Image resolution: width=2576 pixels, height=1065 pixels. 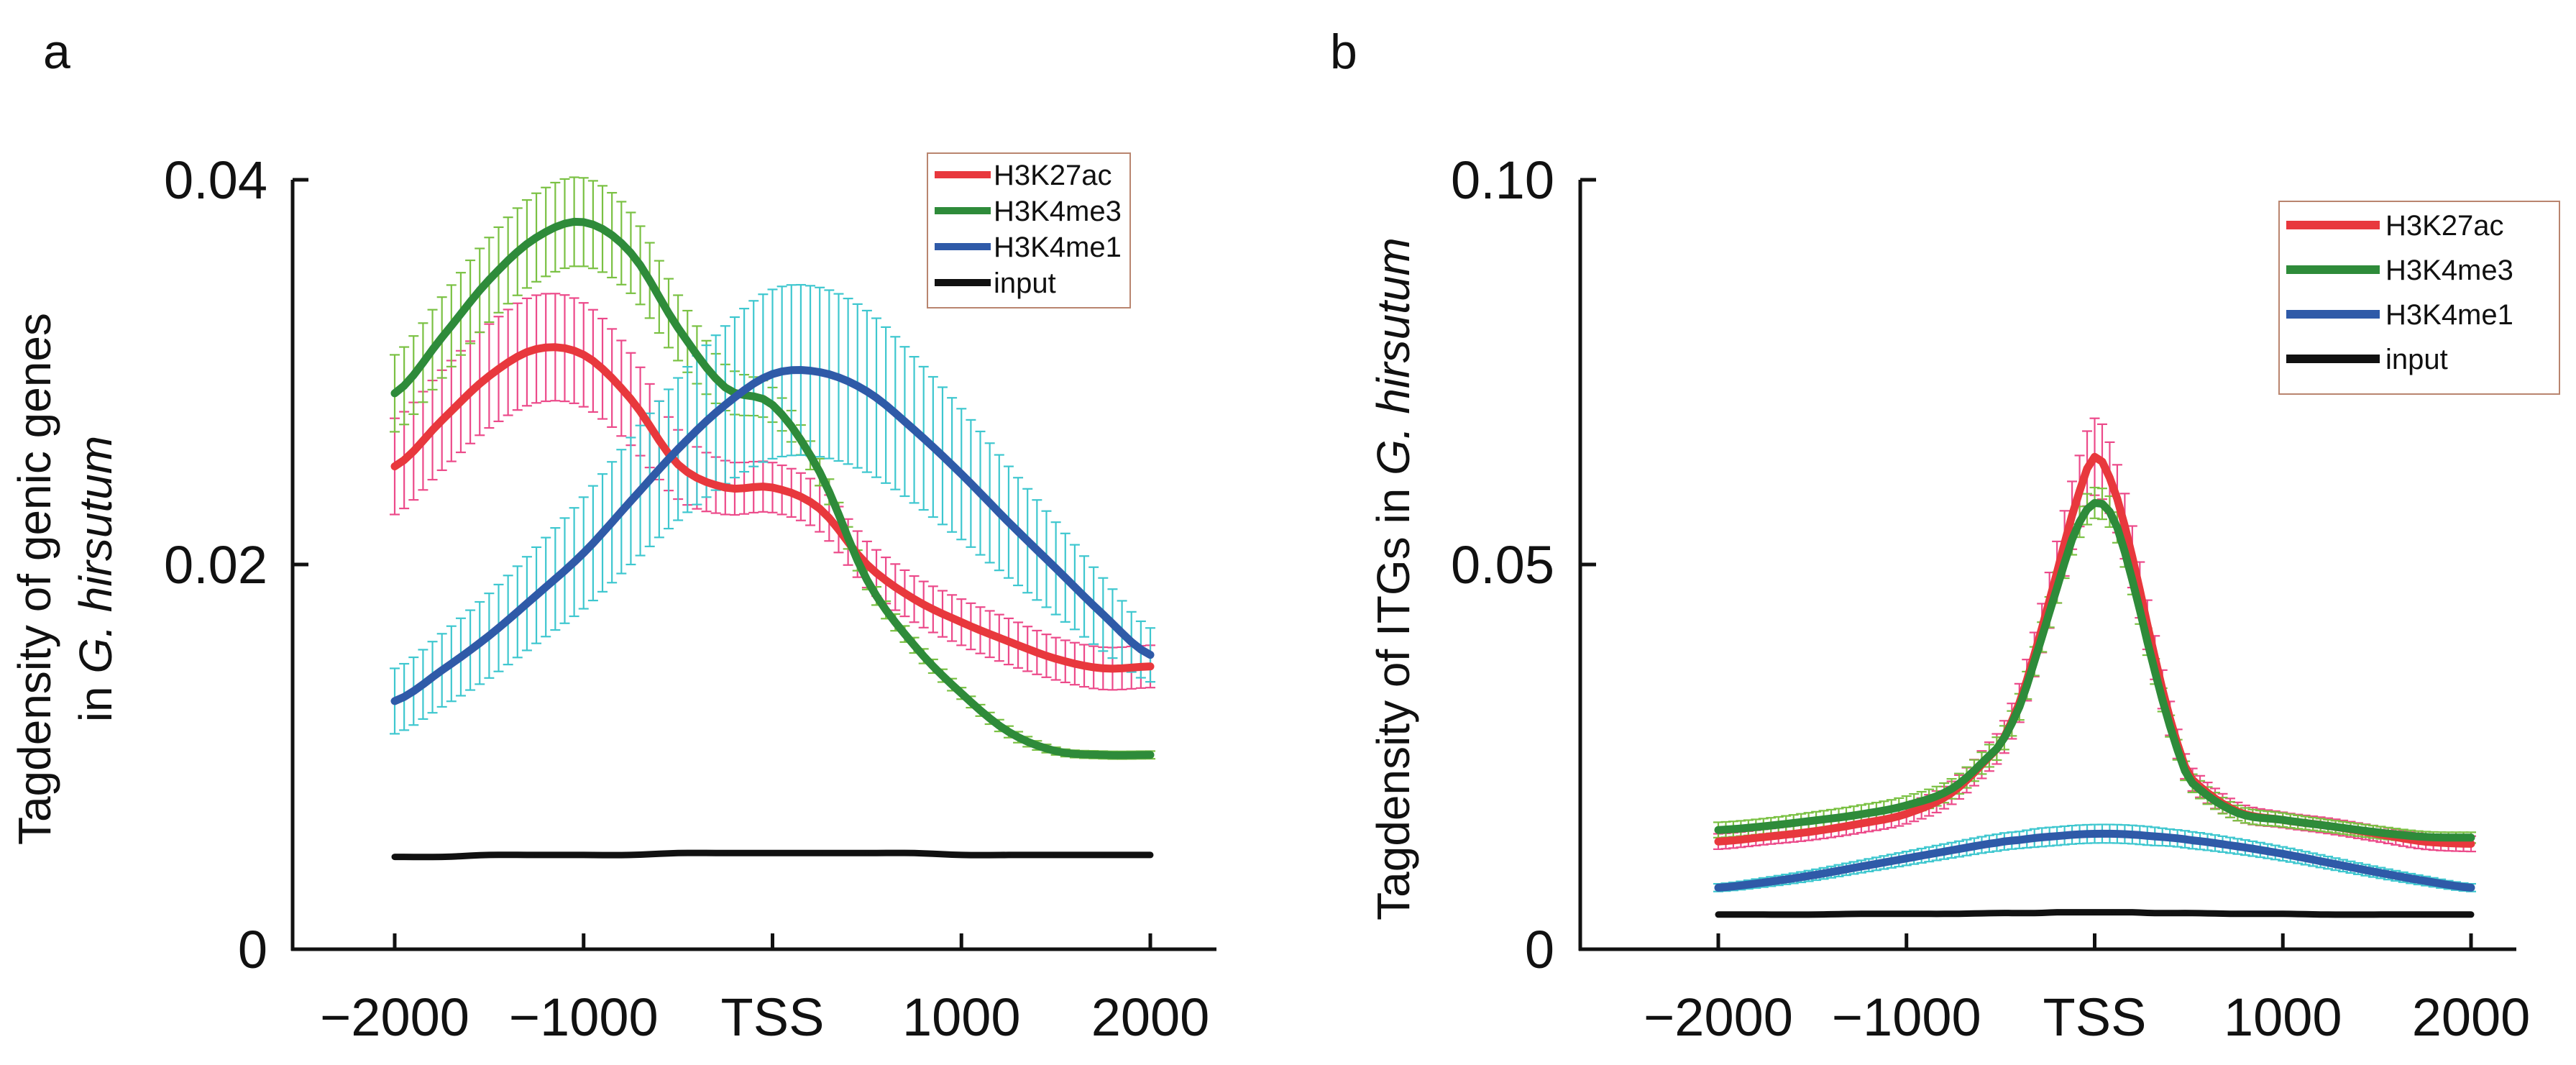 I want to click on panel-b-letter: b, so click(x=1343, y=52).